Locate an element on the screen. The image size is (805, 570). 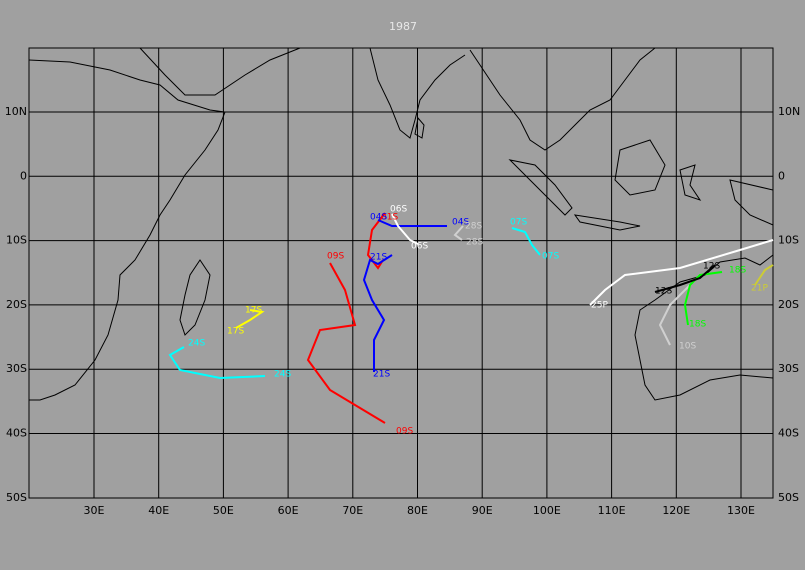
longitude-label: 60E is located at coordinates (288, 510).